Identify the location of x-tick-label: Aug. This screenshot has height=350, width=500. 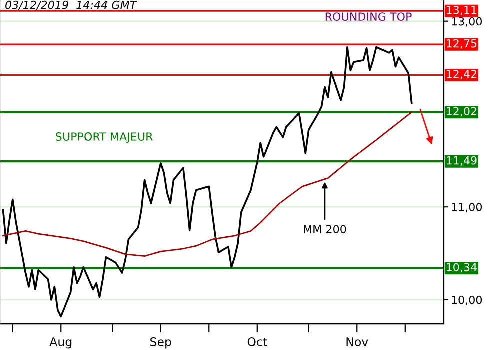
(61, 343).